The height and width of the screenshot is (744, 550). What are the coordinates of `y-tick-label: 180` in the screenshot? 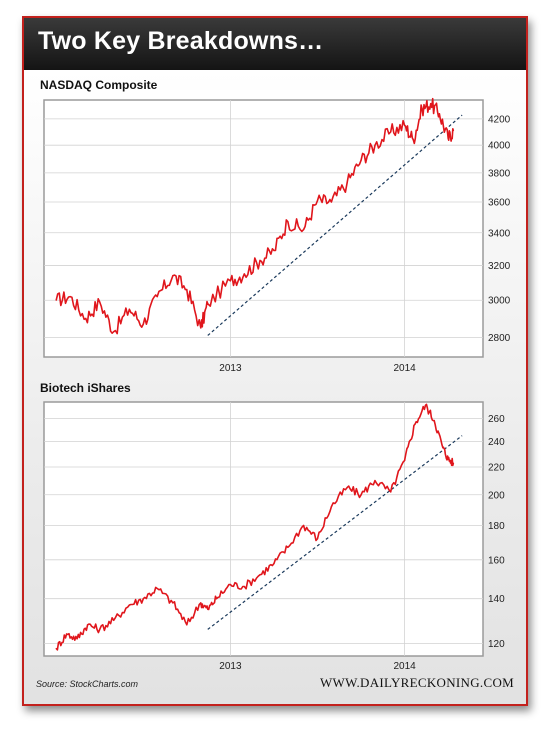 It's located at (496, 526).